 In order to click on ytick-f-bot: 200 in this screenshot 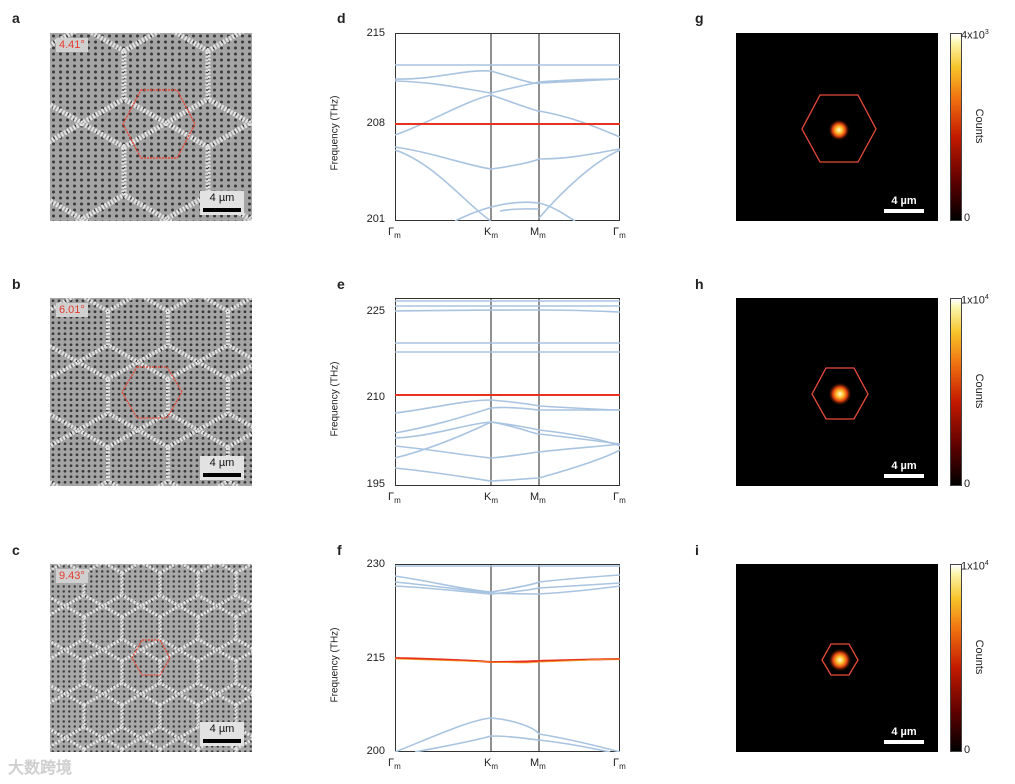, I will do `click(375, 751)`.